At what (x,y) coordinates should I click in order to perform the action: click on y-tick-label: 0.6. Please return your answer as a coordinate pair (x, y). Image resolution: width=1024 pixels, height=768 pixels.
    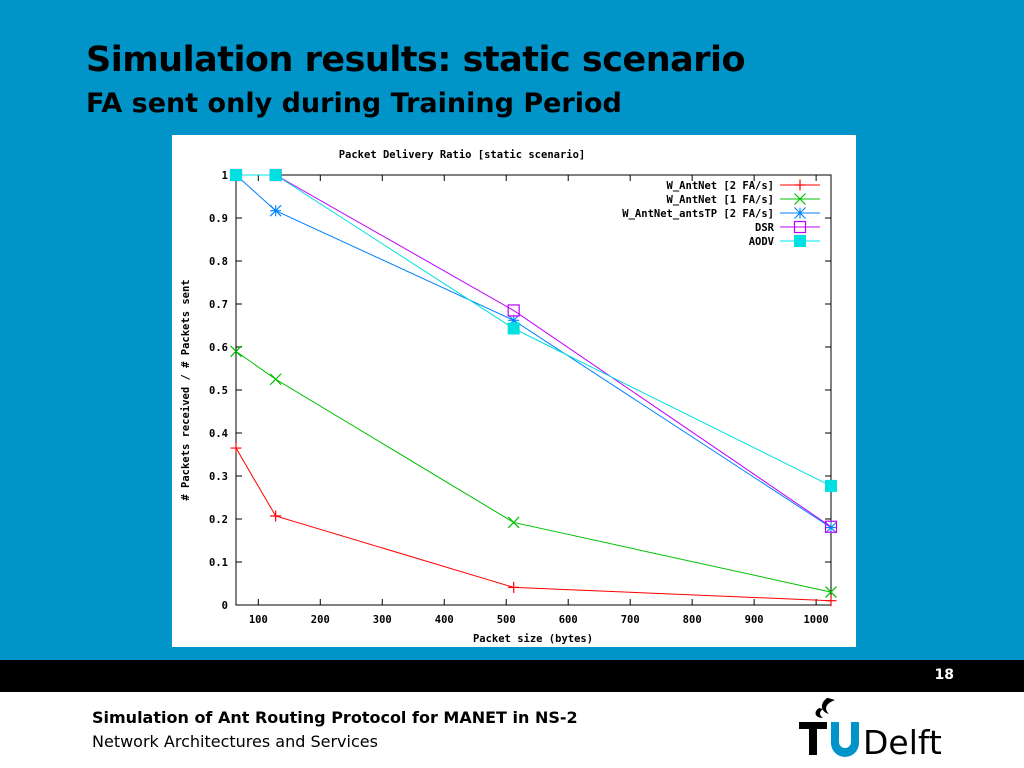
    Looking at the image, I should click on (218, 348).